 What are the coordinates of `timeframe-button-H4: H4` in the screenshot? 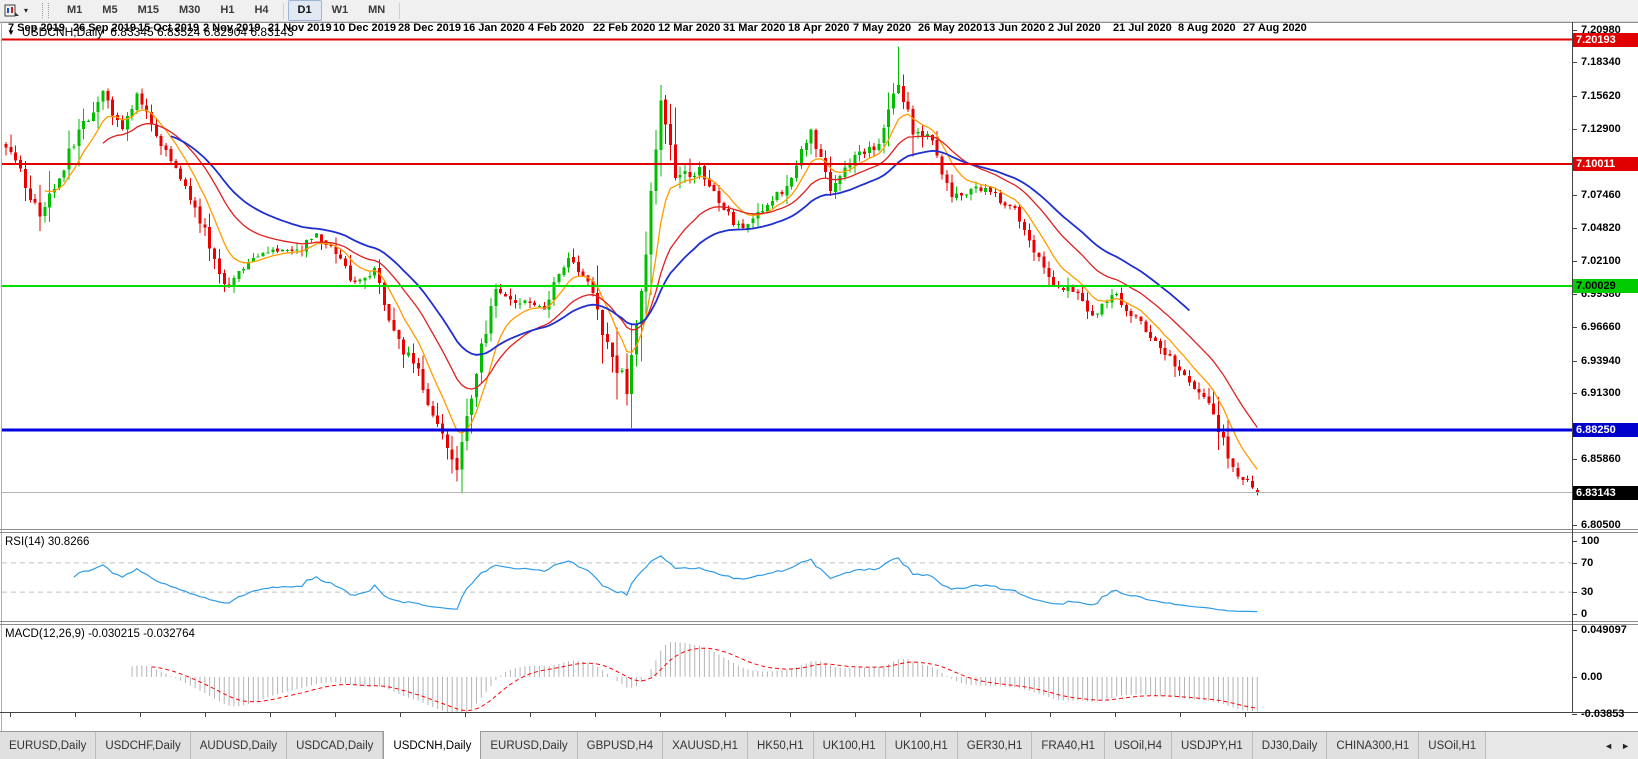 It's located at (261, 10).